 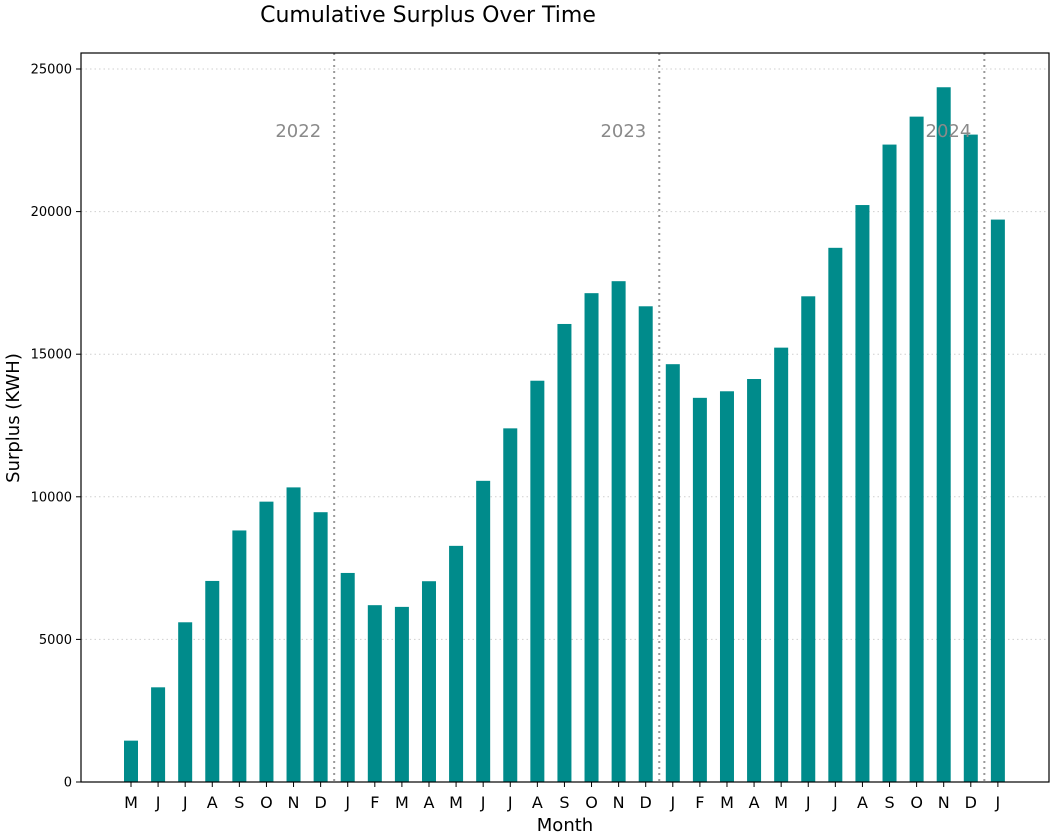 I want to click on y-tick-label: 25000, so click(x=51, y=70).